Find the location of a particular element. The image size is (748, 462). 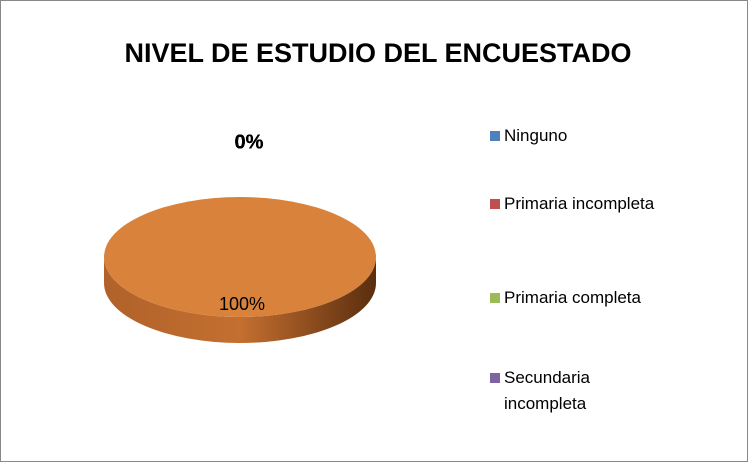

slice-side is located at coordinates (240, 300).